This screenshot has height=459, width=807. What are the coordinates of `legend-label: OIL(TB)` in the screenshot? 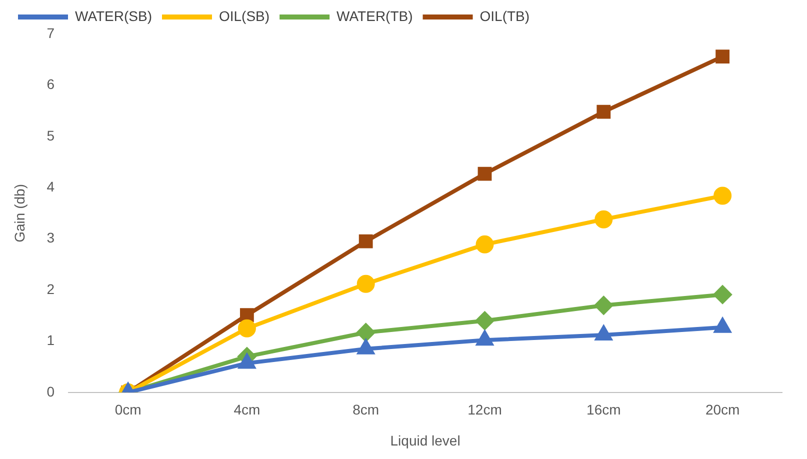 It's located at (505, 16).